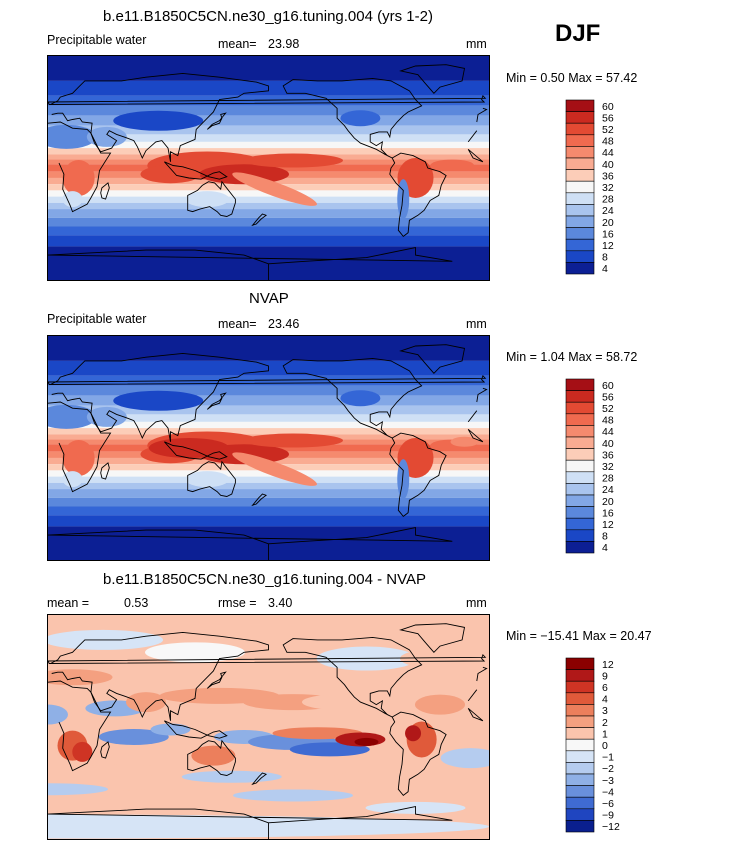 This screenshot has height=848, width=733. Describe the element at coordinates (611, 827) in the screenshot. I see `colorbar-3-label-14: −12` at that location.